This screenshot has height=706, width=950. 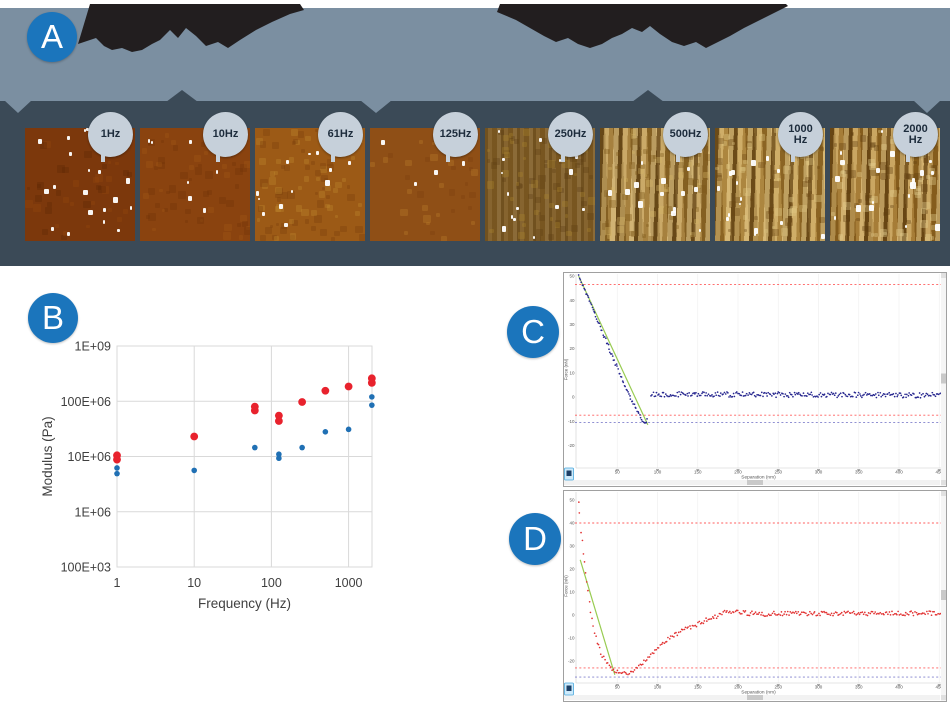 What do you see at coordinates (698, 472) in the screenshot?
I see `x-tick-label: 150` at bounding box center [698, 472].